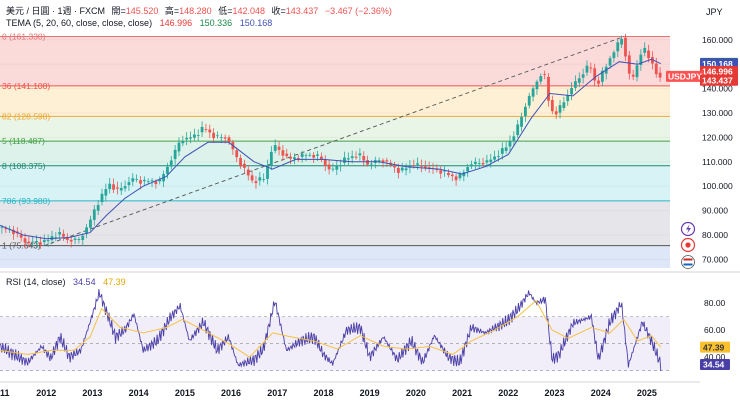 This screenshot has width=740, height=408. Describe the element at coordinates (195, 11) in the screenshot. I see `ohlc-high-value: 148.280` at that location.